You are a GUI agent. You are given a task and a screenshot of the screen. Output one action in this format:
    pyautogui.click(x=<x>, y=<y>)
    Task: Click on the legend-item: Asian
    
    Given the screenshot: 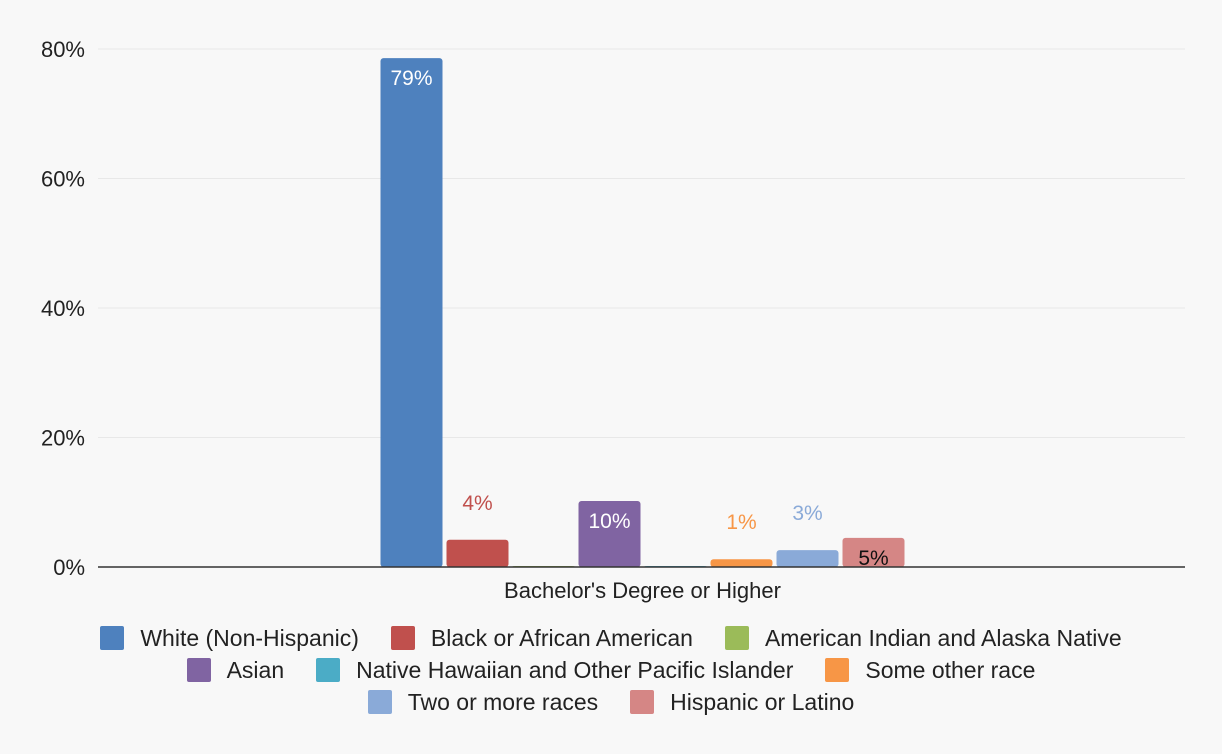 What is the action you would take?
    pyautogui.click(x=235, y=670)
    